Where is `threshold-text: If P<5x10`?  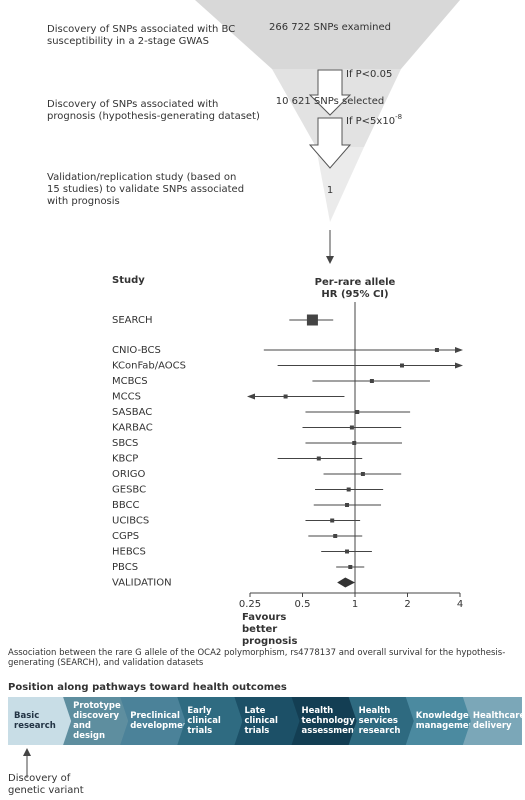
threshold-text: If P<5x10 is located at coordinates (370, 121).